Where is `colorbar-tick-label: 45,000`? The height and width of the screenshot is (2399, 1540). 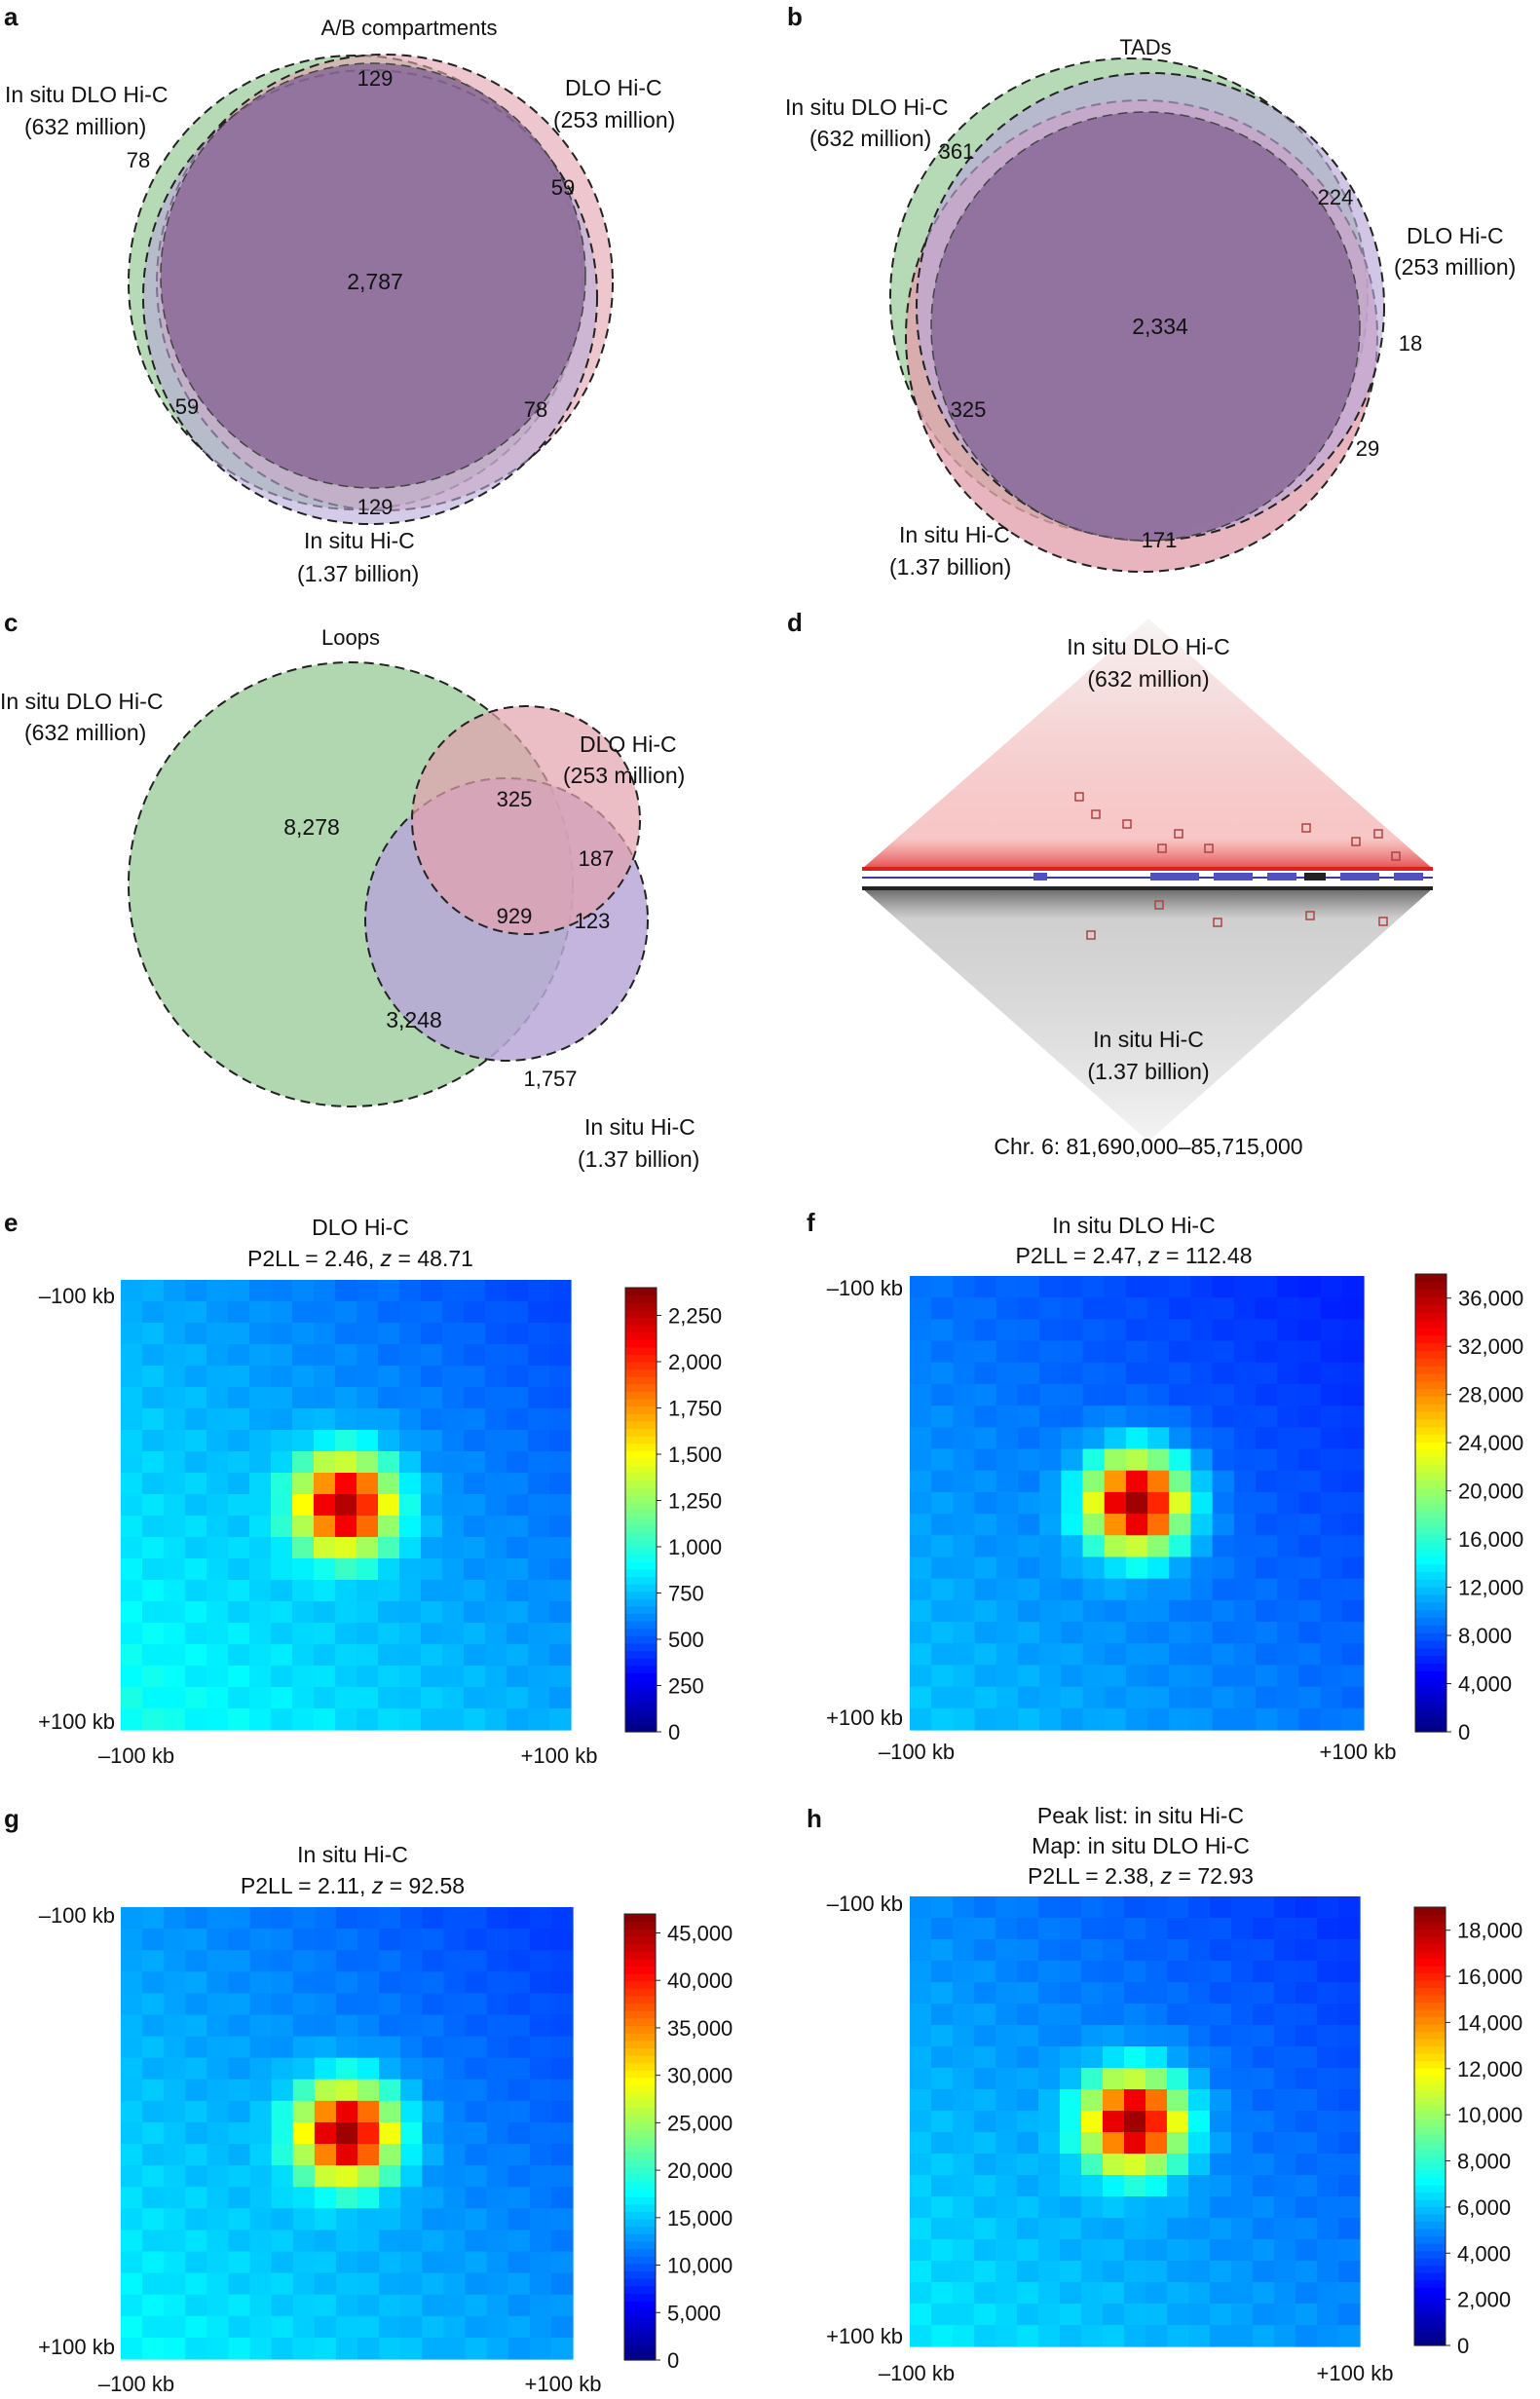
colorbar-tick-label: 45,000 is located at coordinates (699, 1933).